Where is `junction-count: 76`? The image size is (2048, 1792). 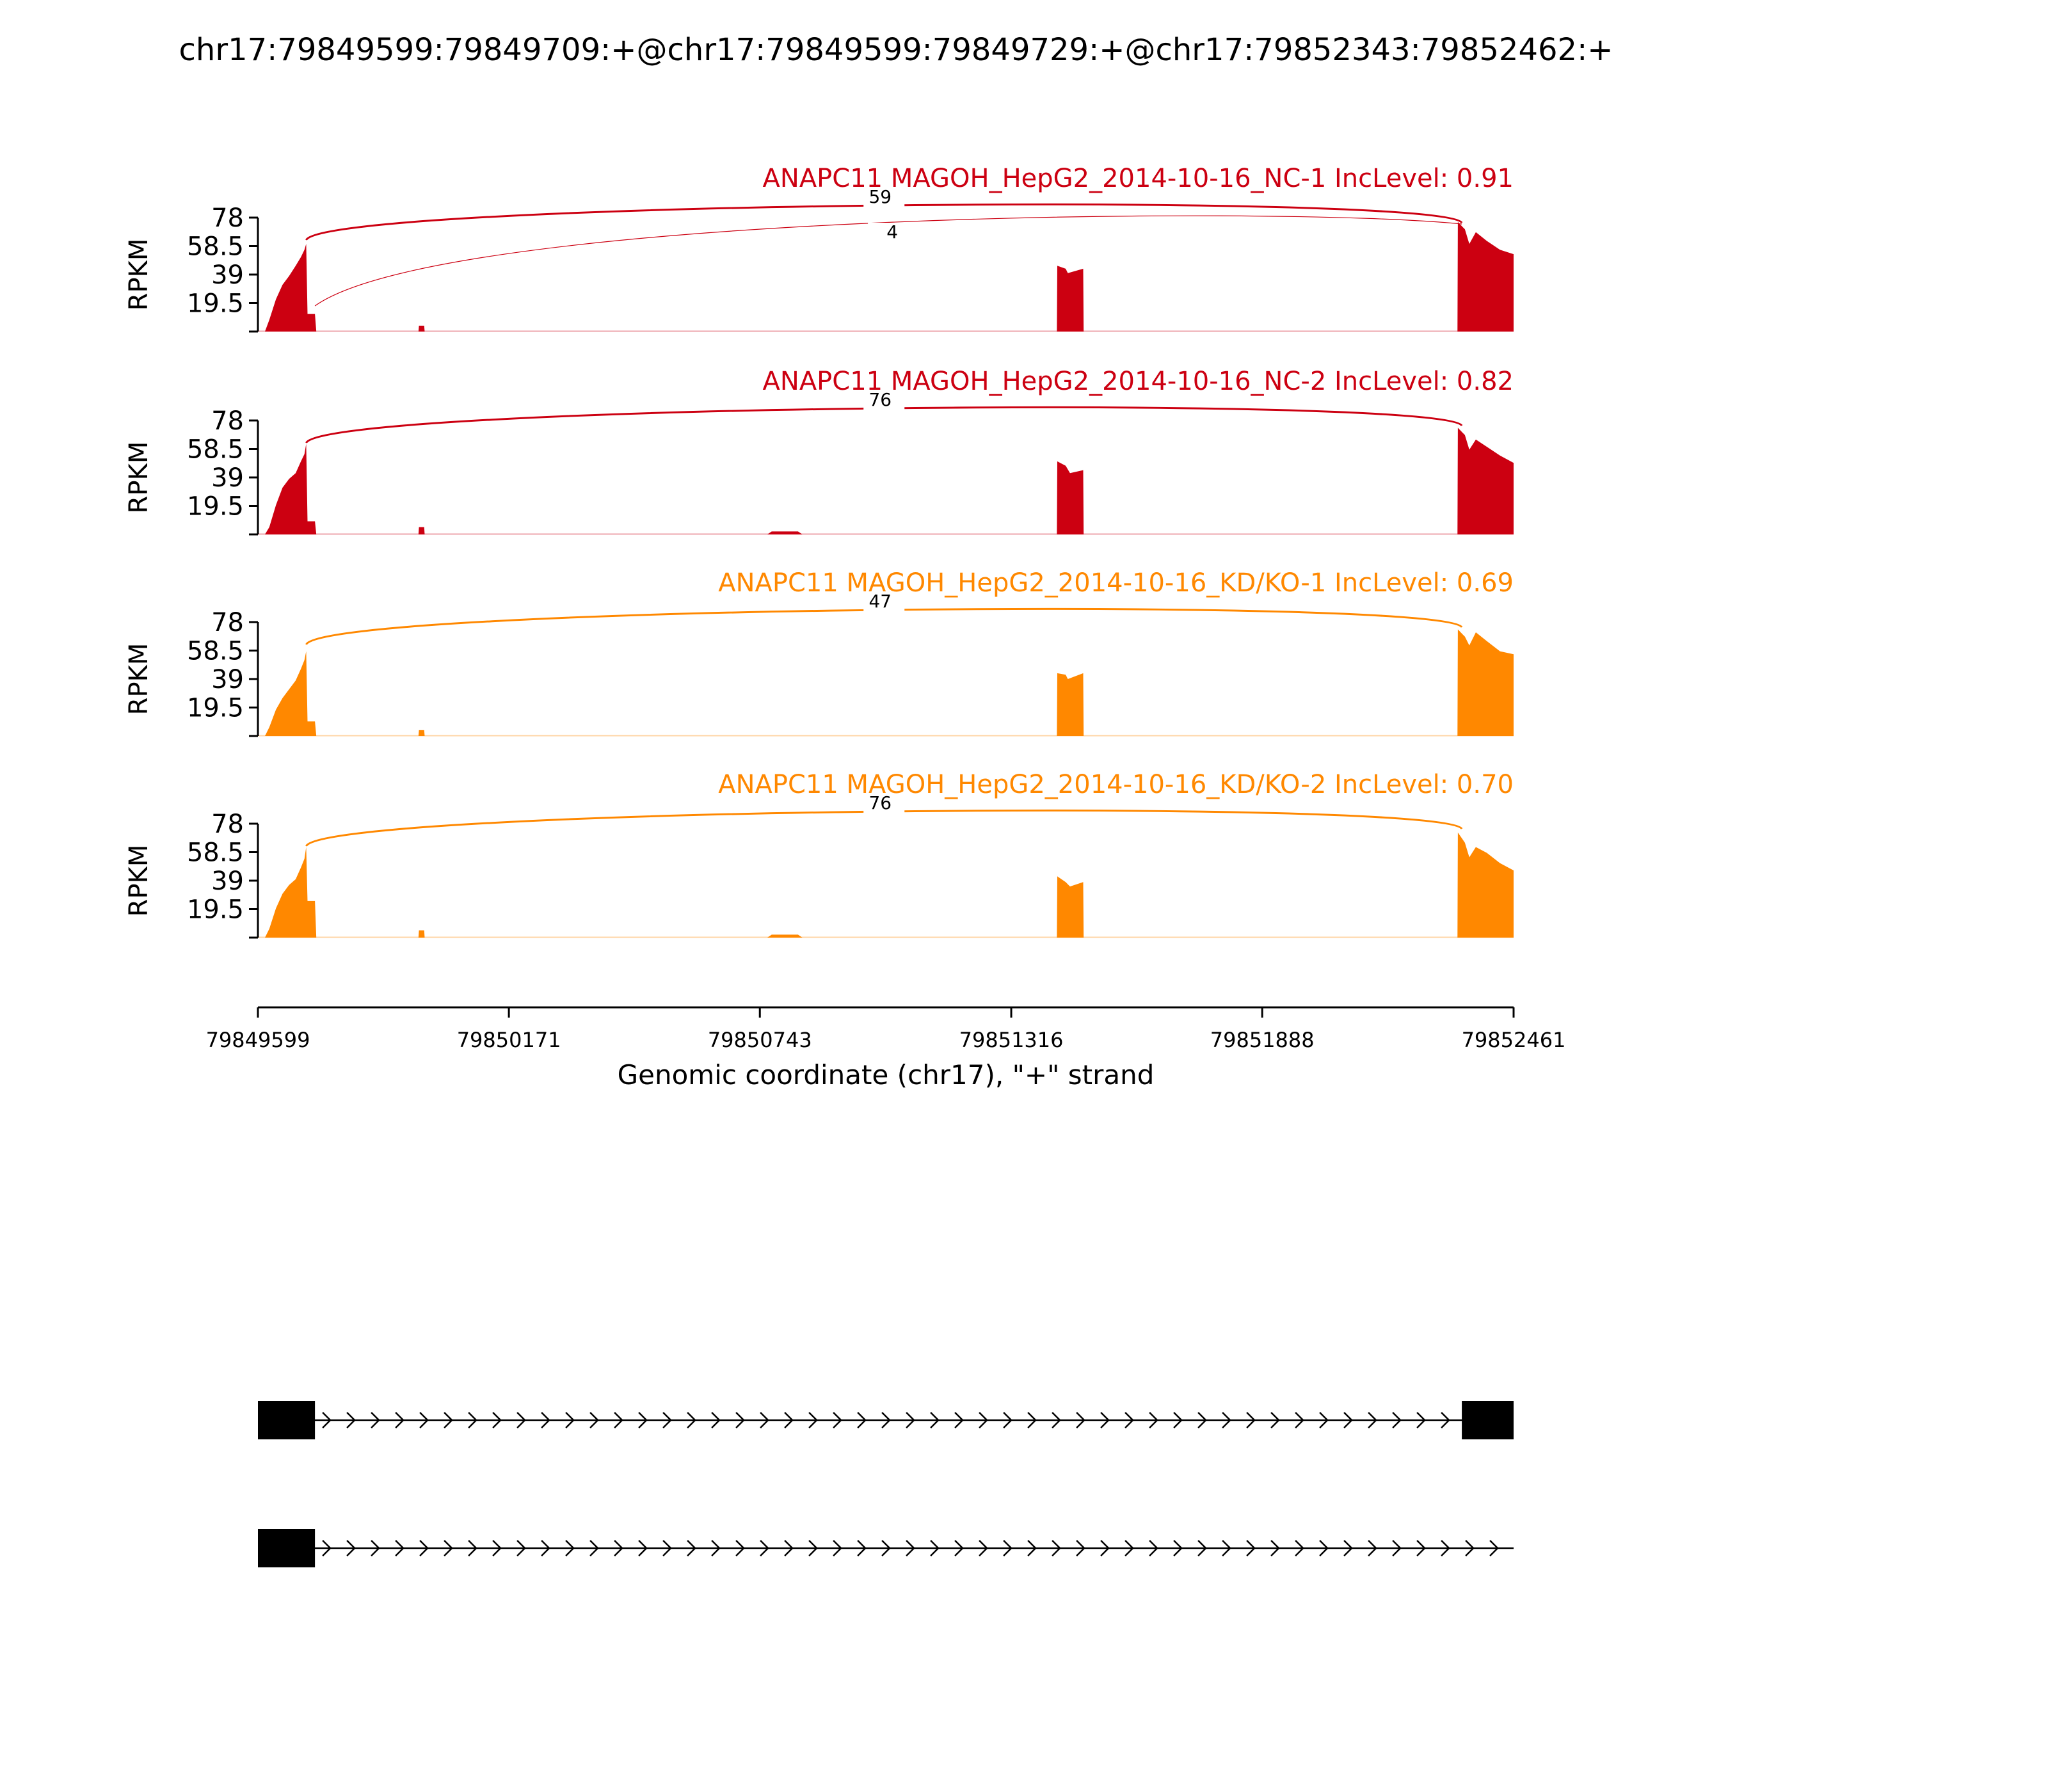
junction-count: 76 is located at coordinates (880, 399).